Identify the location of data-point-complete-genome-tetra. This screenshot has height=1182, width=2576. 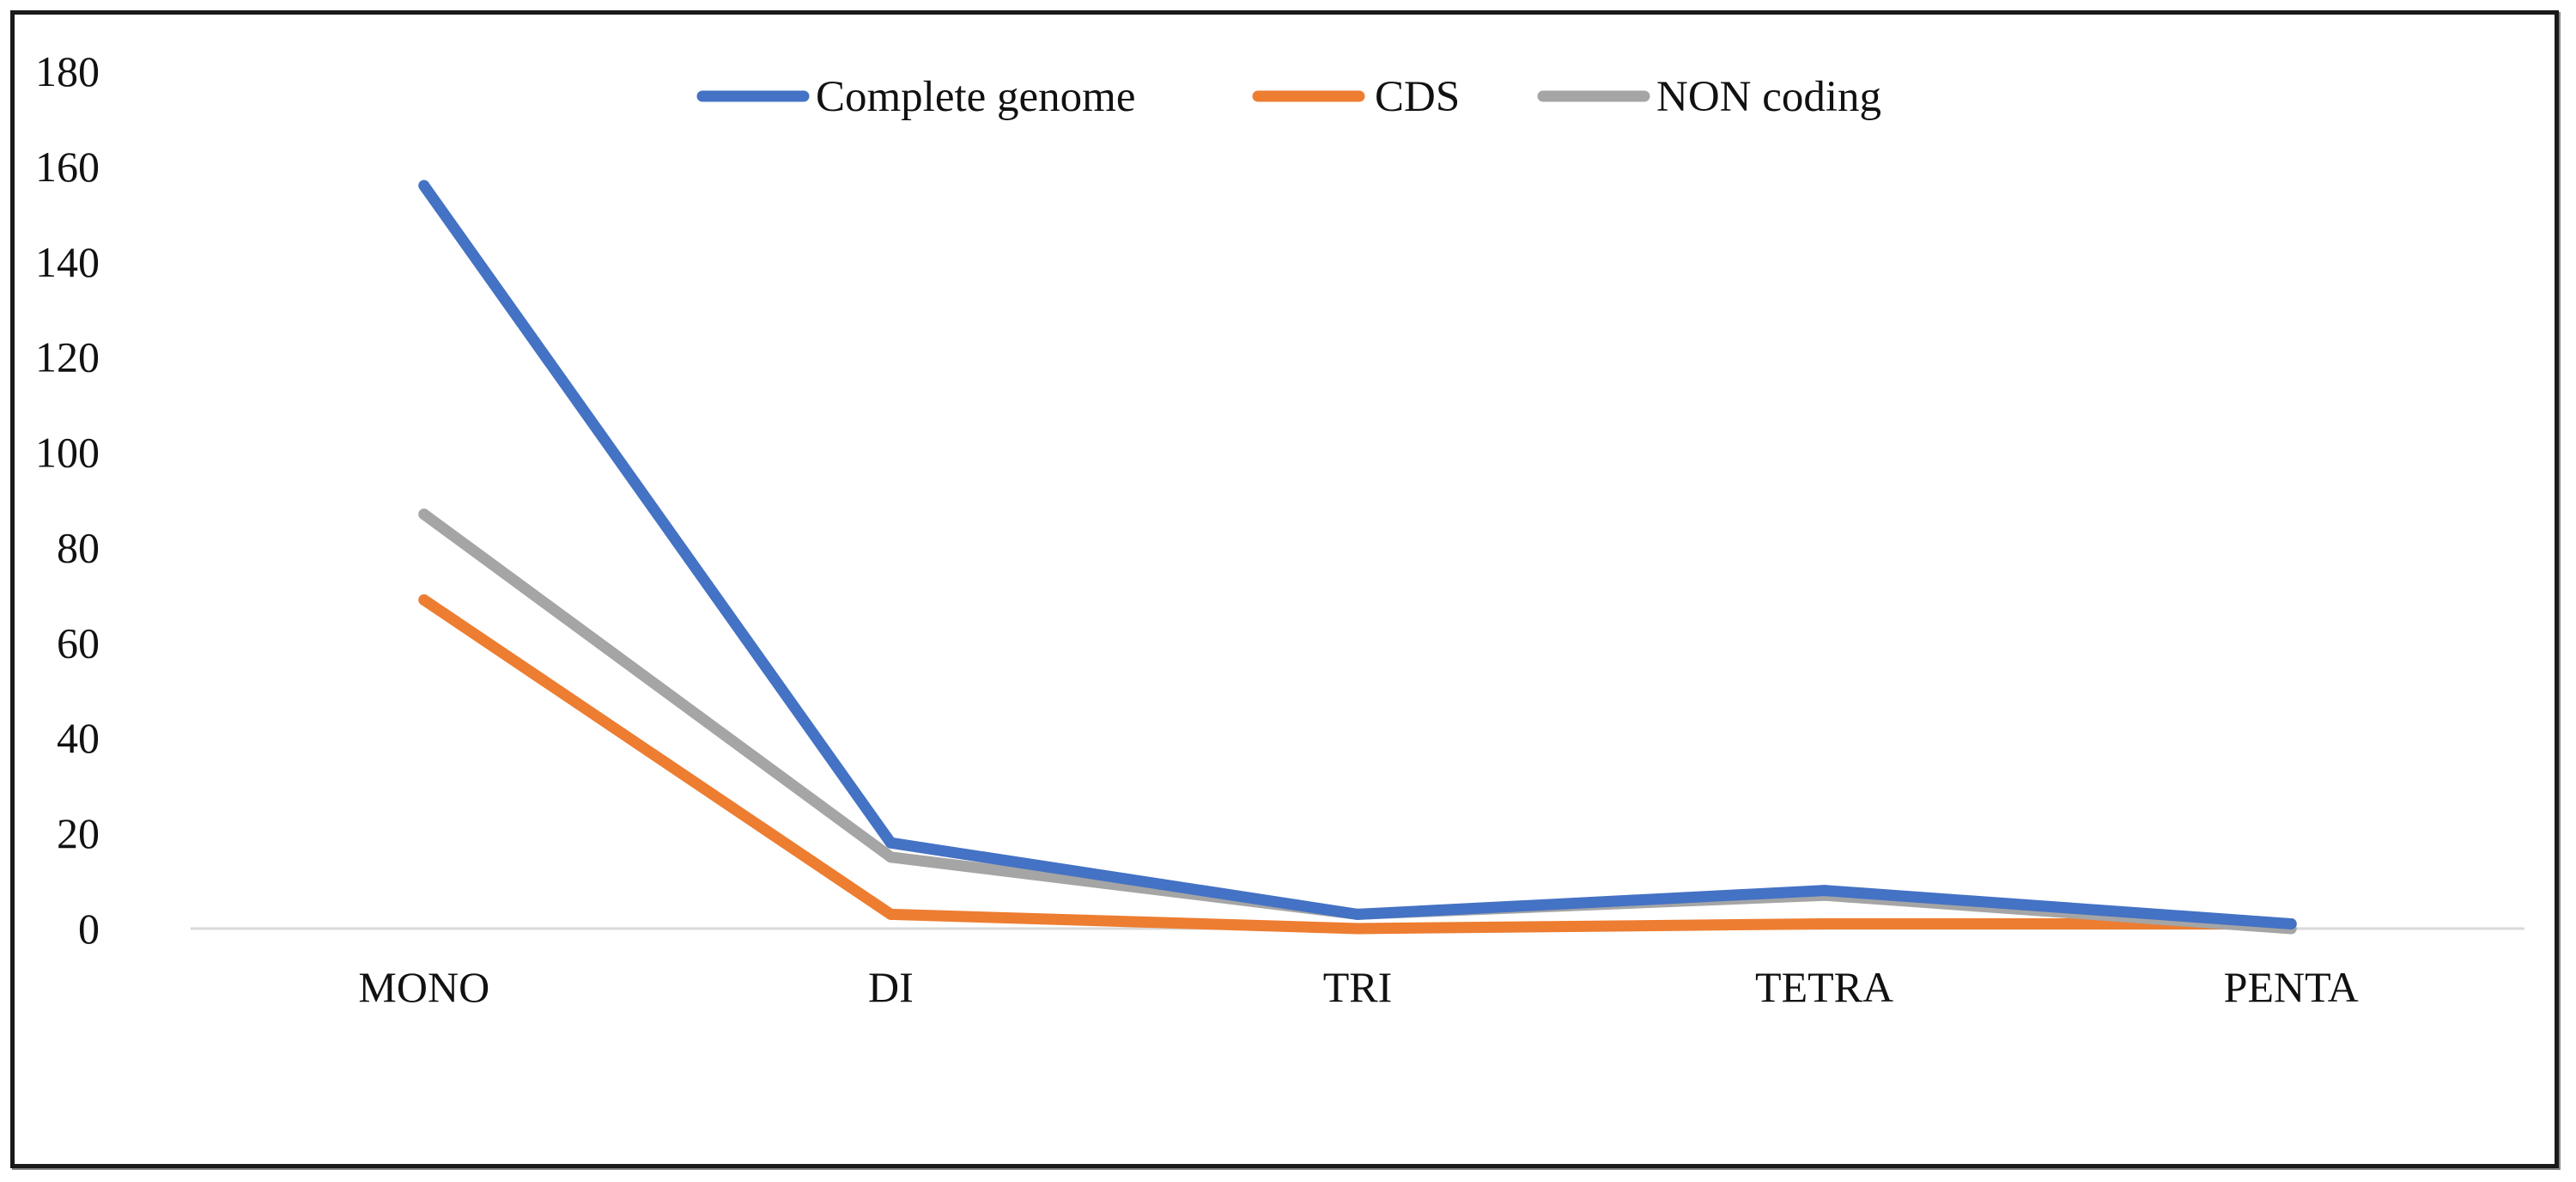
(1825, 891).